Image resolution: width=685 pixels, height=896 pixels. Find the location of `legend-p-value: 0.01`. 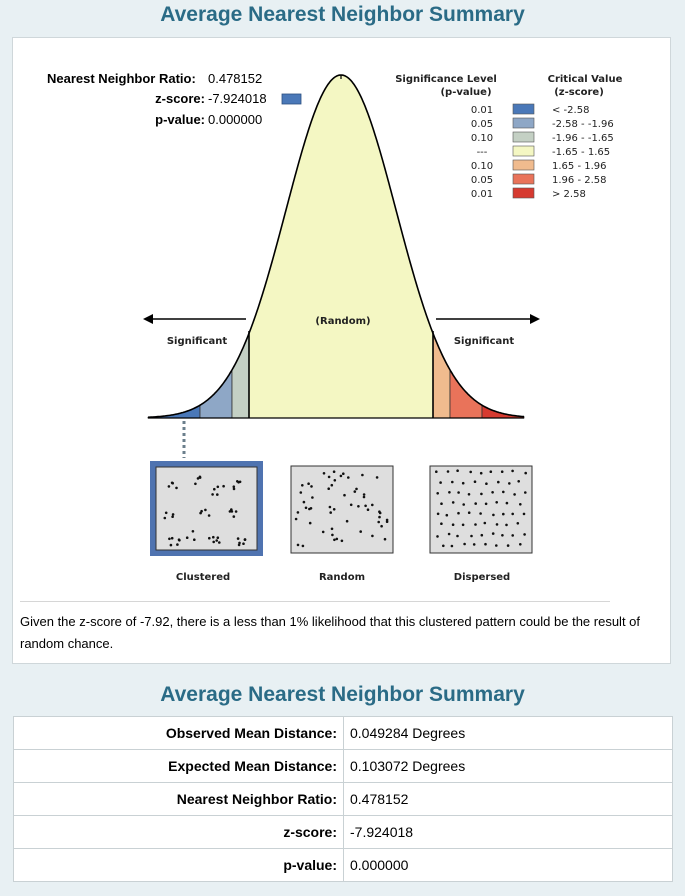

legend-p-value: 0.01 is located at coordinates (482, 194).